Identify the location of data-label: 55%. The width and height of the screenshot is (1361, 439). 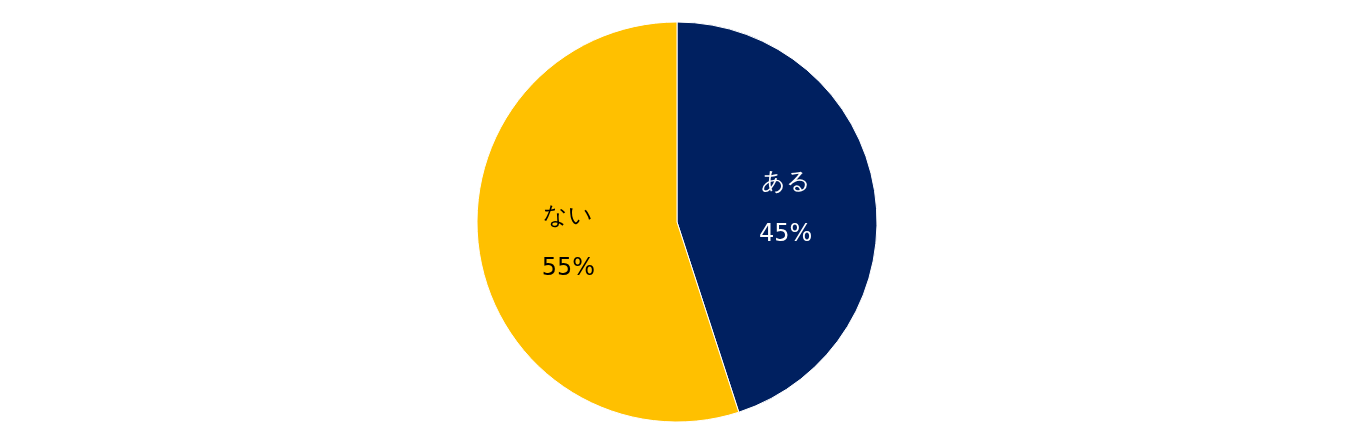
(568, 267).